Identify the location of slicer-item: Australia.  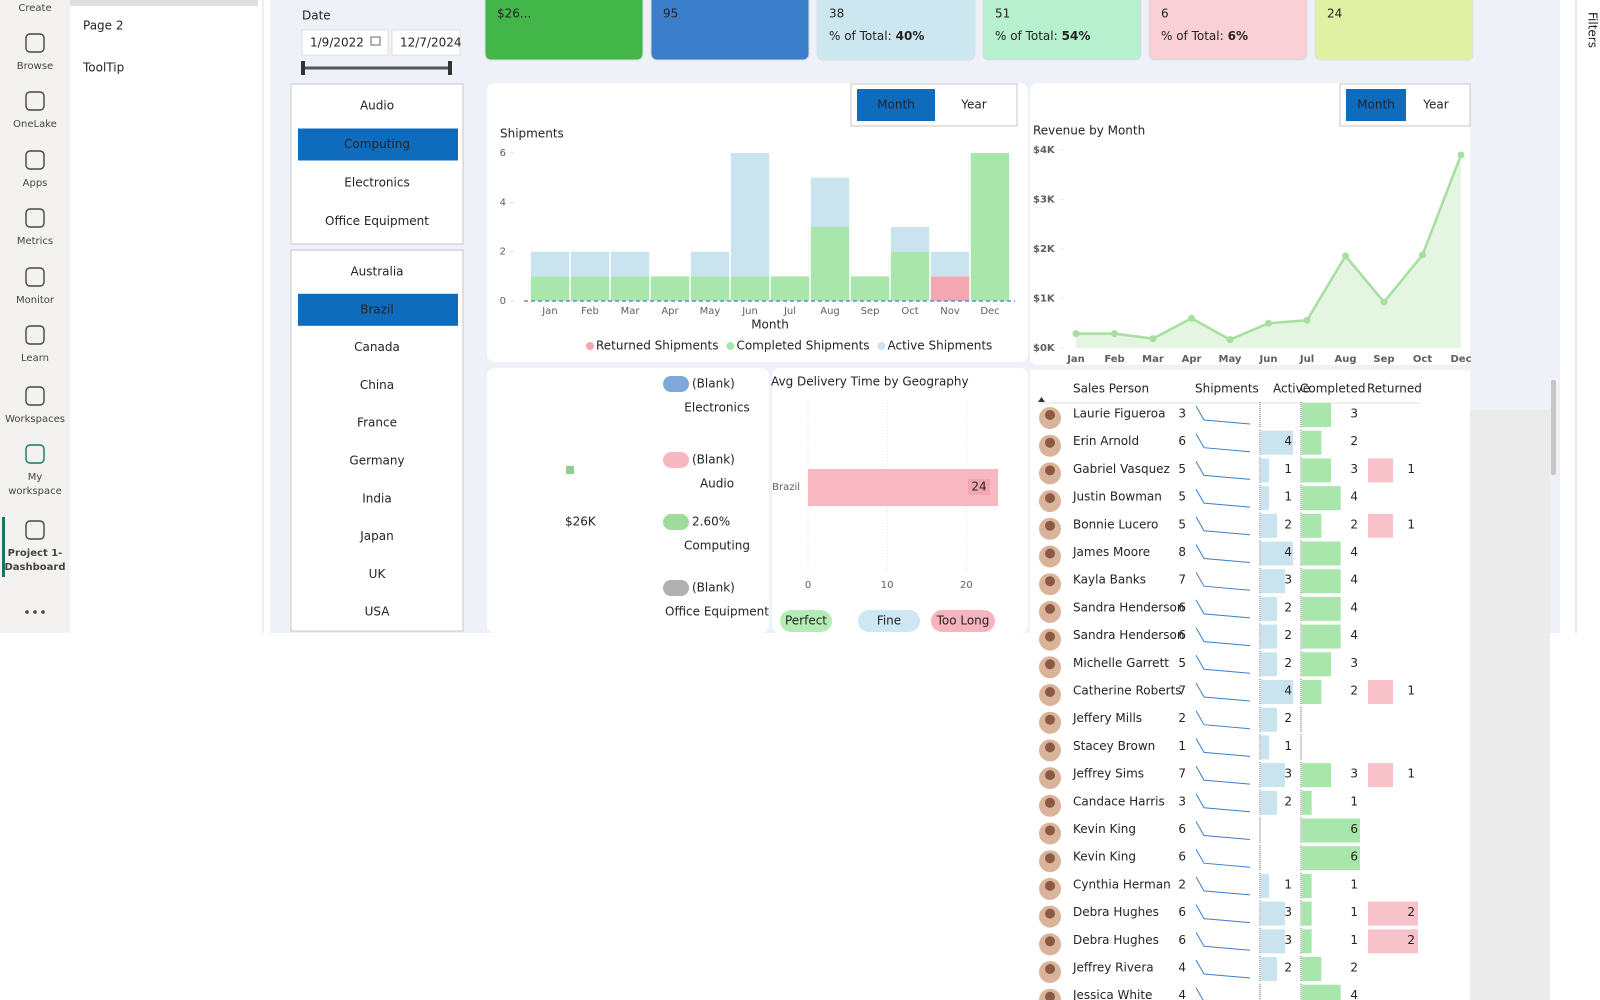
(376, 272).